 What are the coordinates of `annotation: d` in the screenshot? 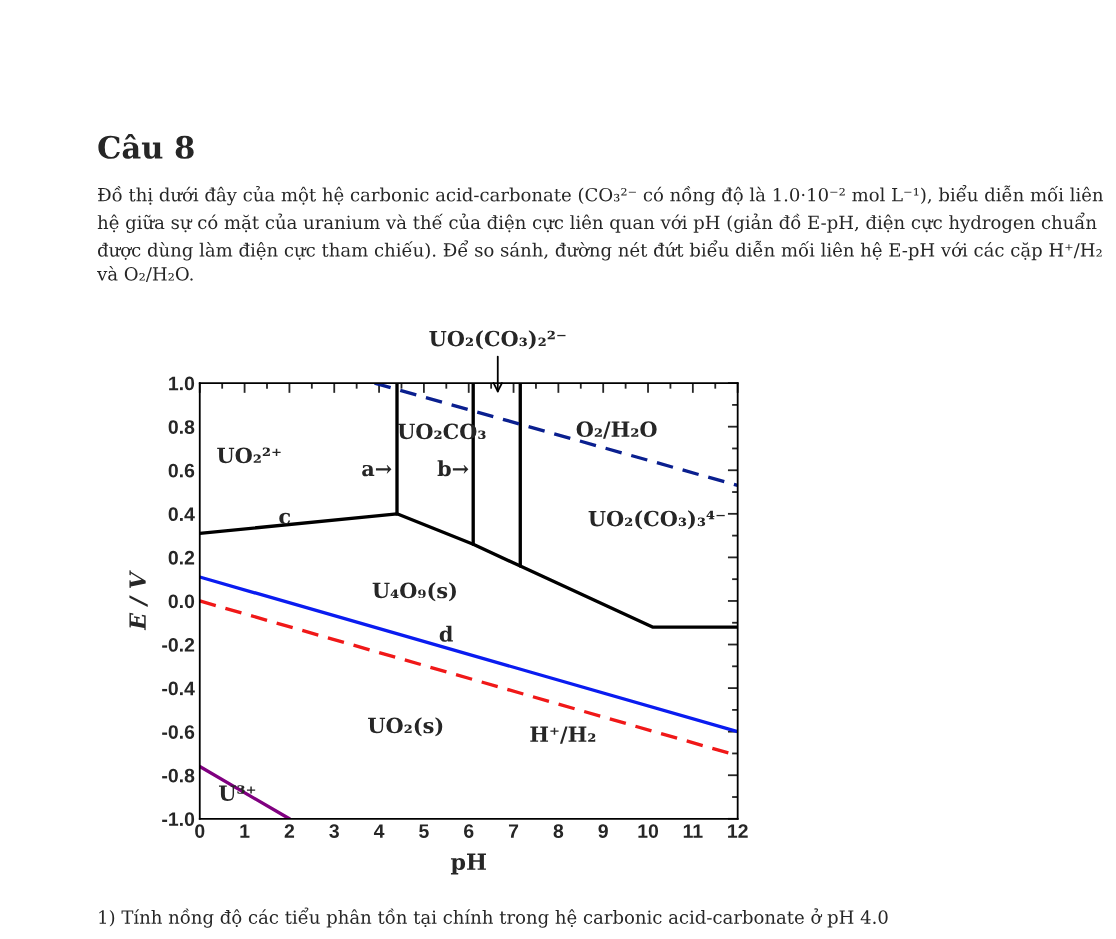 It's located at (446, 633).